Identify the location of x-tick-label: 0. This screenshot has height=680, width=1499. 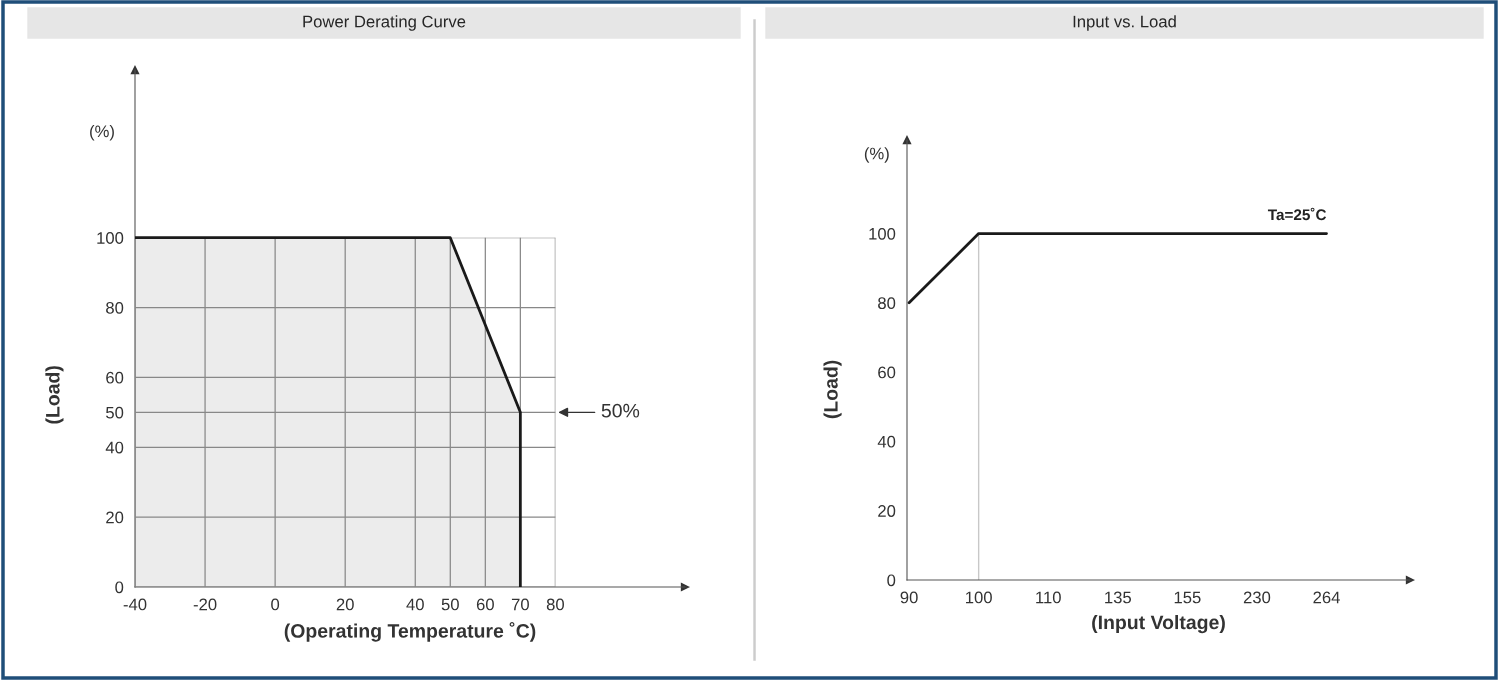
(275, 604).